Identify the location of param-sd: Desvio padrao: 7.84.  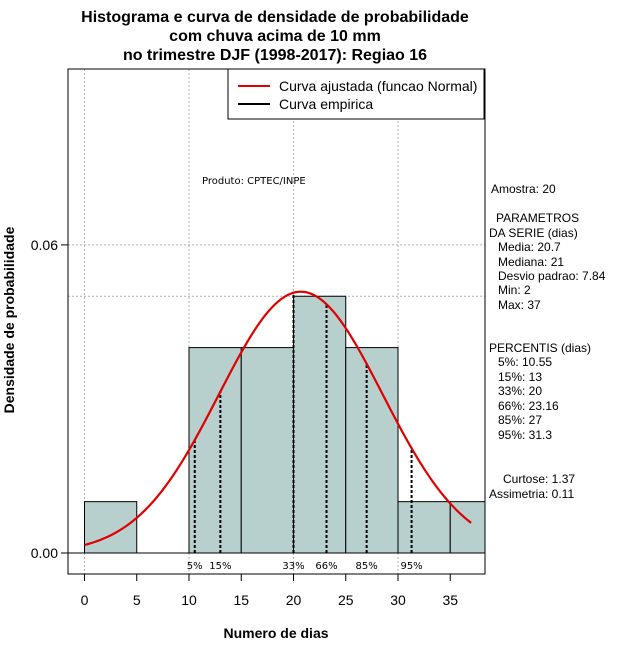
(552, 276).